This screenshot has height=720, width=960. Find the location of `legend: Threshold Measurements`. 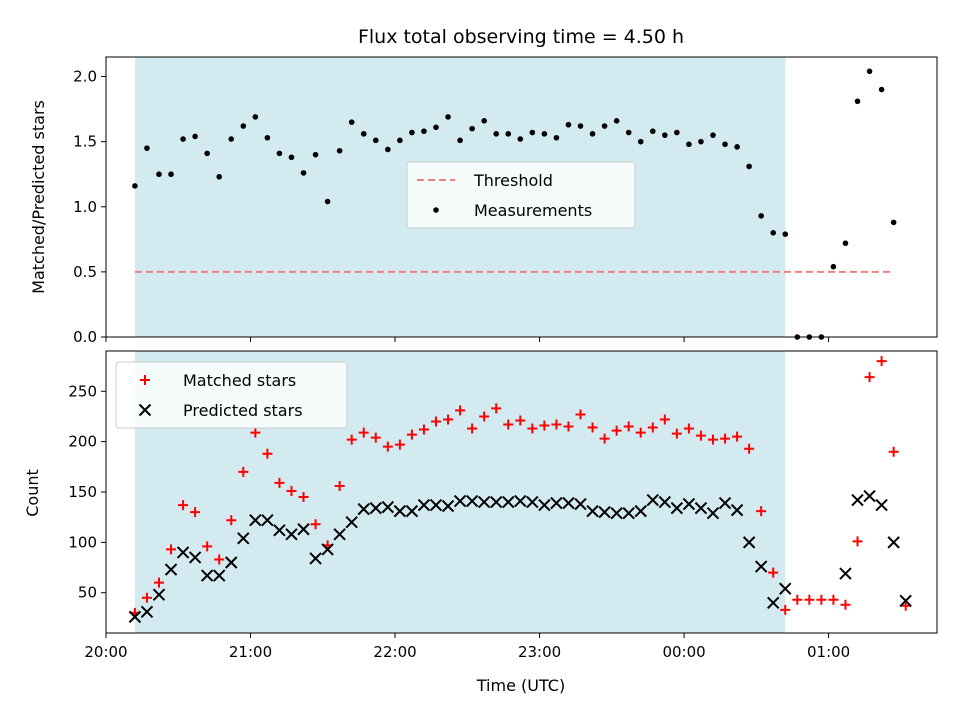

legend: Threshold Measurements is located at coordinates (521, 195).